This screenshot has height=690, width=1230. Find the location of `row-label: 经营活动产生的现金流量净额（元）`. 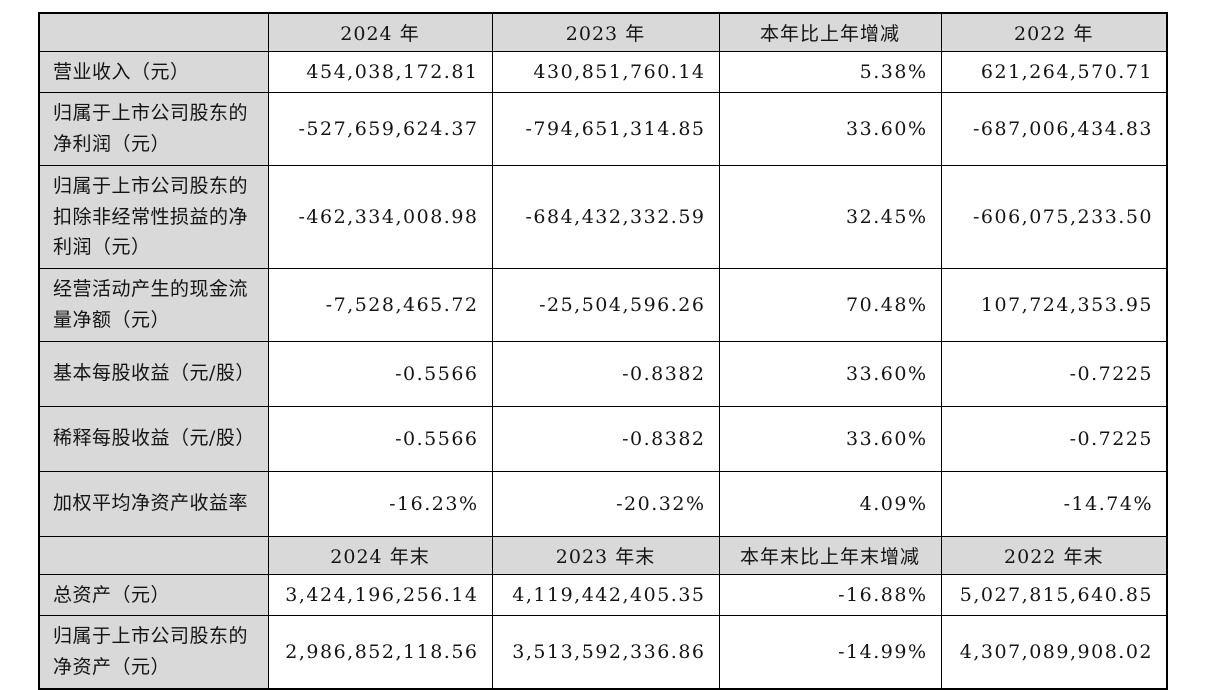

row-label: 经营活动产生的现金流量净额（元） is located at coordinates (153, 305).